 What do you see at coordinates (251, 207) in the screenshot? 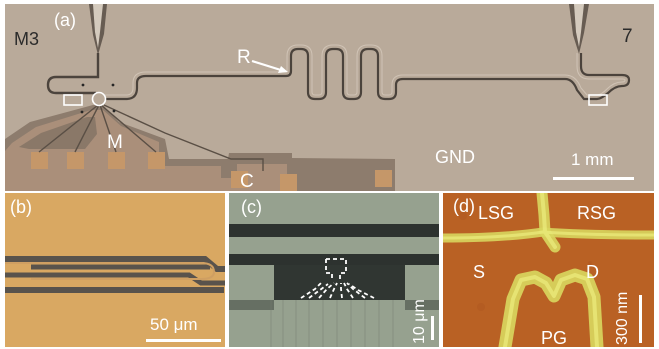
I see `panel-c-letter: (c)` at bounding box center [251, 207].